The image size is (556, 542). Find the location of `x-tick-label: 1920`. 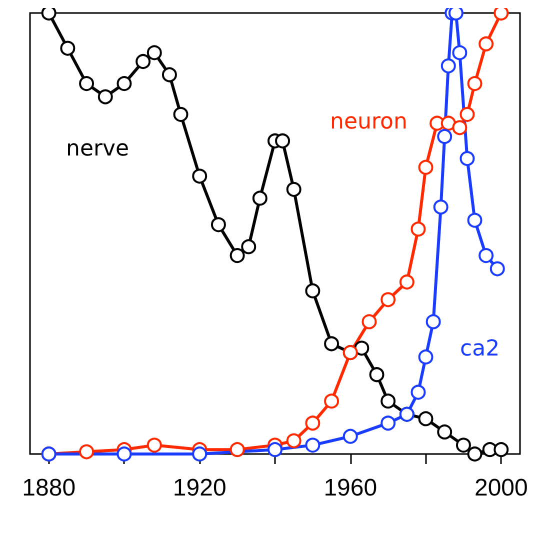

x-tick-label: 1920 is located at coordinates (199, 488).